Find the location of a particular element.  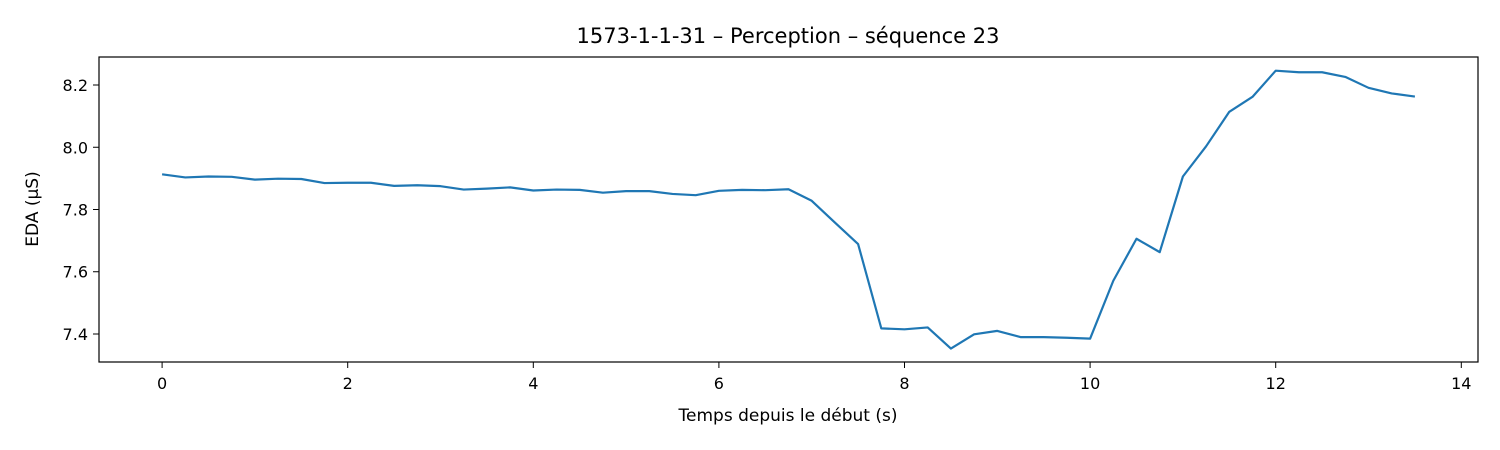

x-tick-label: 4 is located at coordinates (533, 383).